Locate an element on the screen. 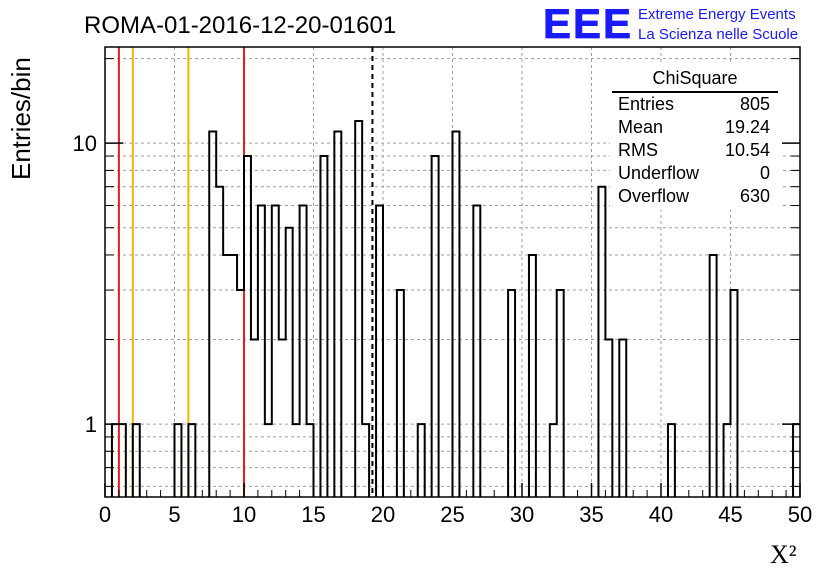 The width and height of the screenshot is (836, 572). x-tick-label: 0 is located at coordinates (105, 514).